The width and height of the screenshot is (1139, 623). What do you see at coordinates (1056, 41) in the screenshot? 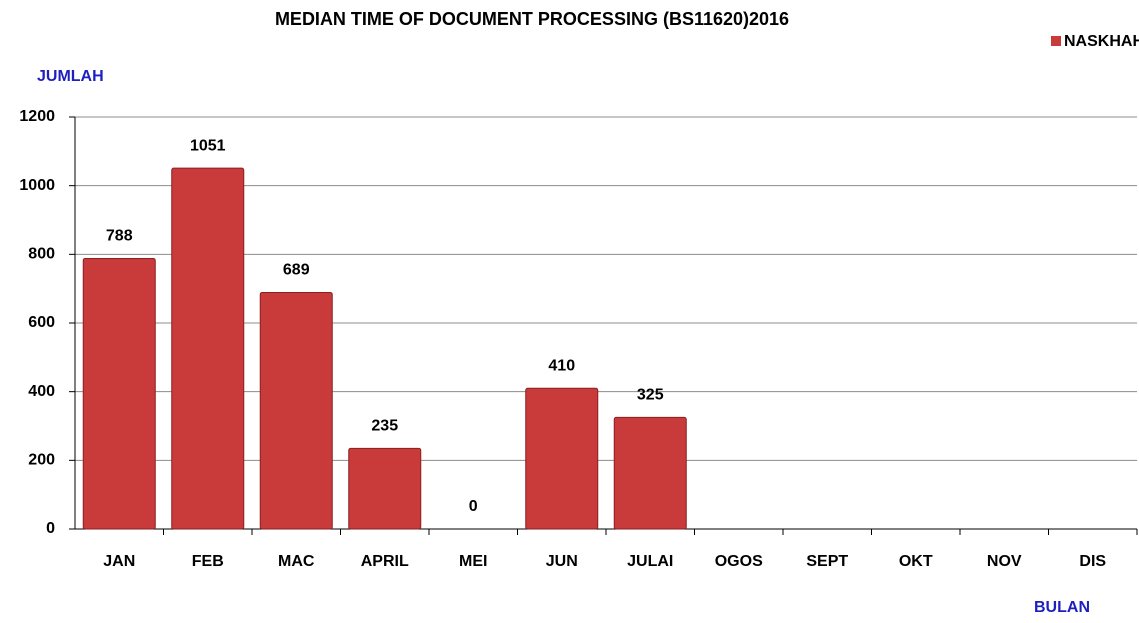
I see `legend-swatch` at bounding box center [1056, 41].